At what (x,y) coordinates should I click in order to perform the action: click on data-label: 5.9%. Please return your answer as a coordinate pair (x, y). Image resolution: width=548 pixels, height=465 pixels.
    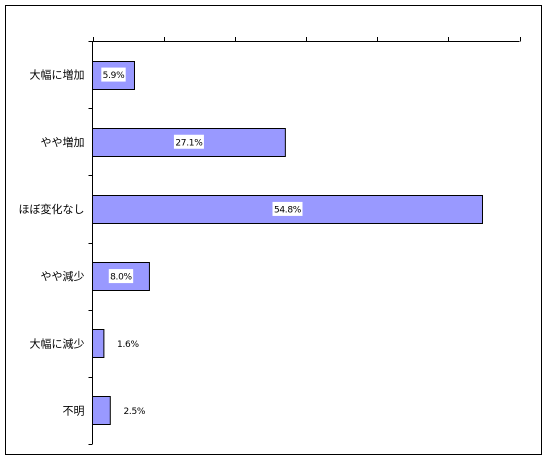
    Looking at the image, I should click on (114, 76).